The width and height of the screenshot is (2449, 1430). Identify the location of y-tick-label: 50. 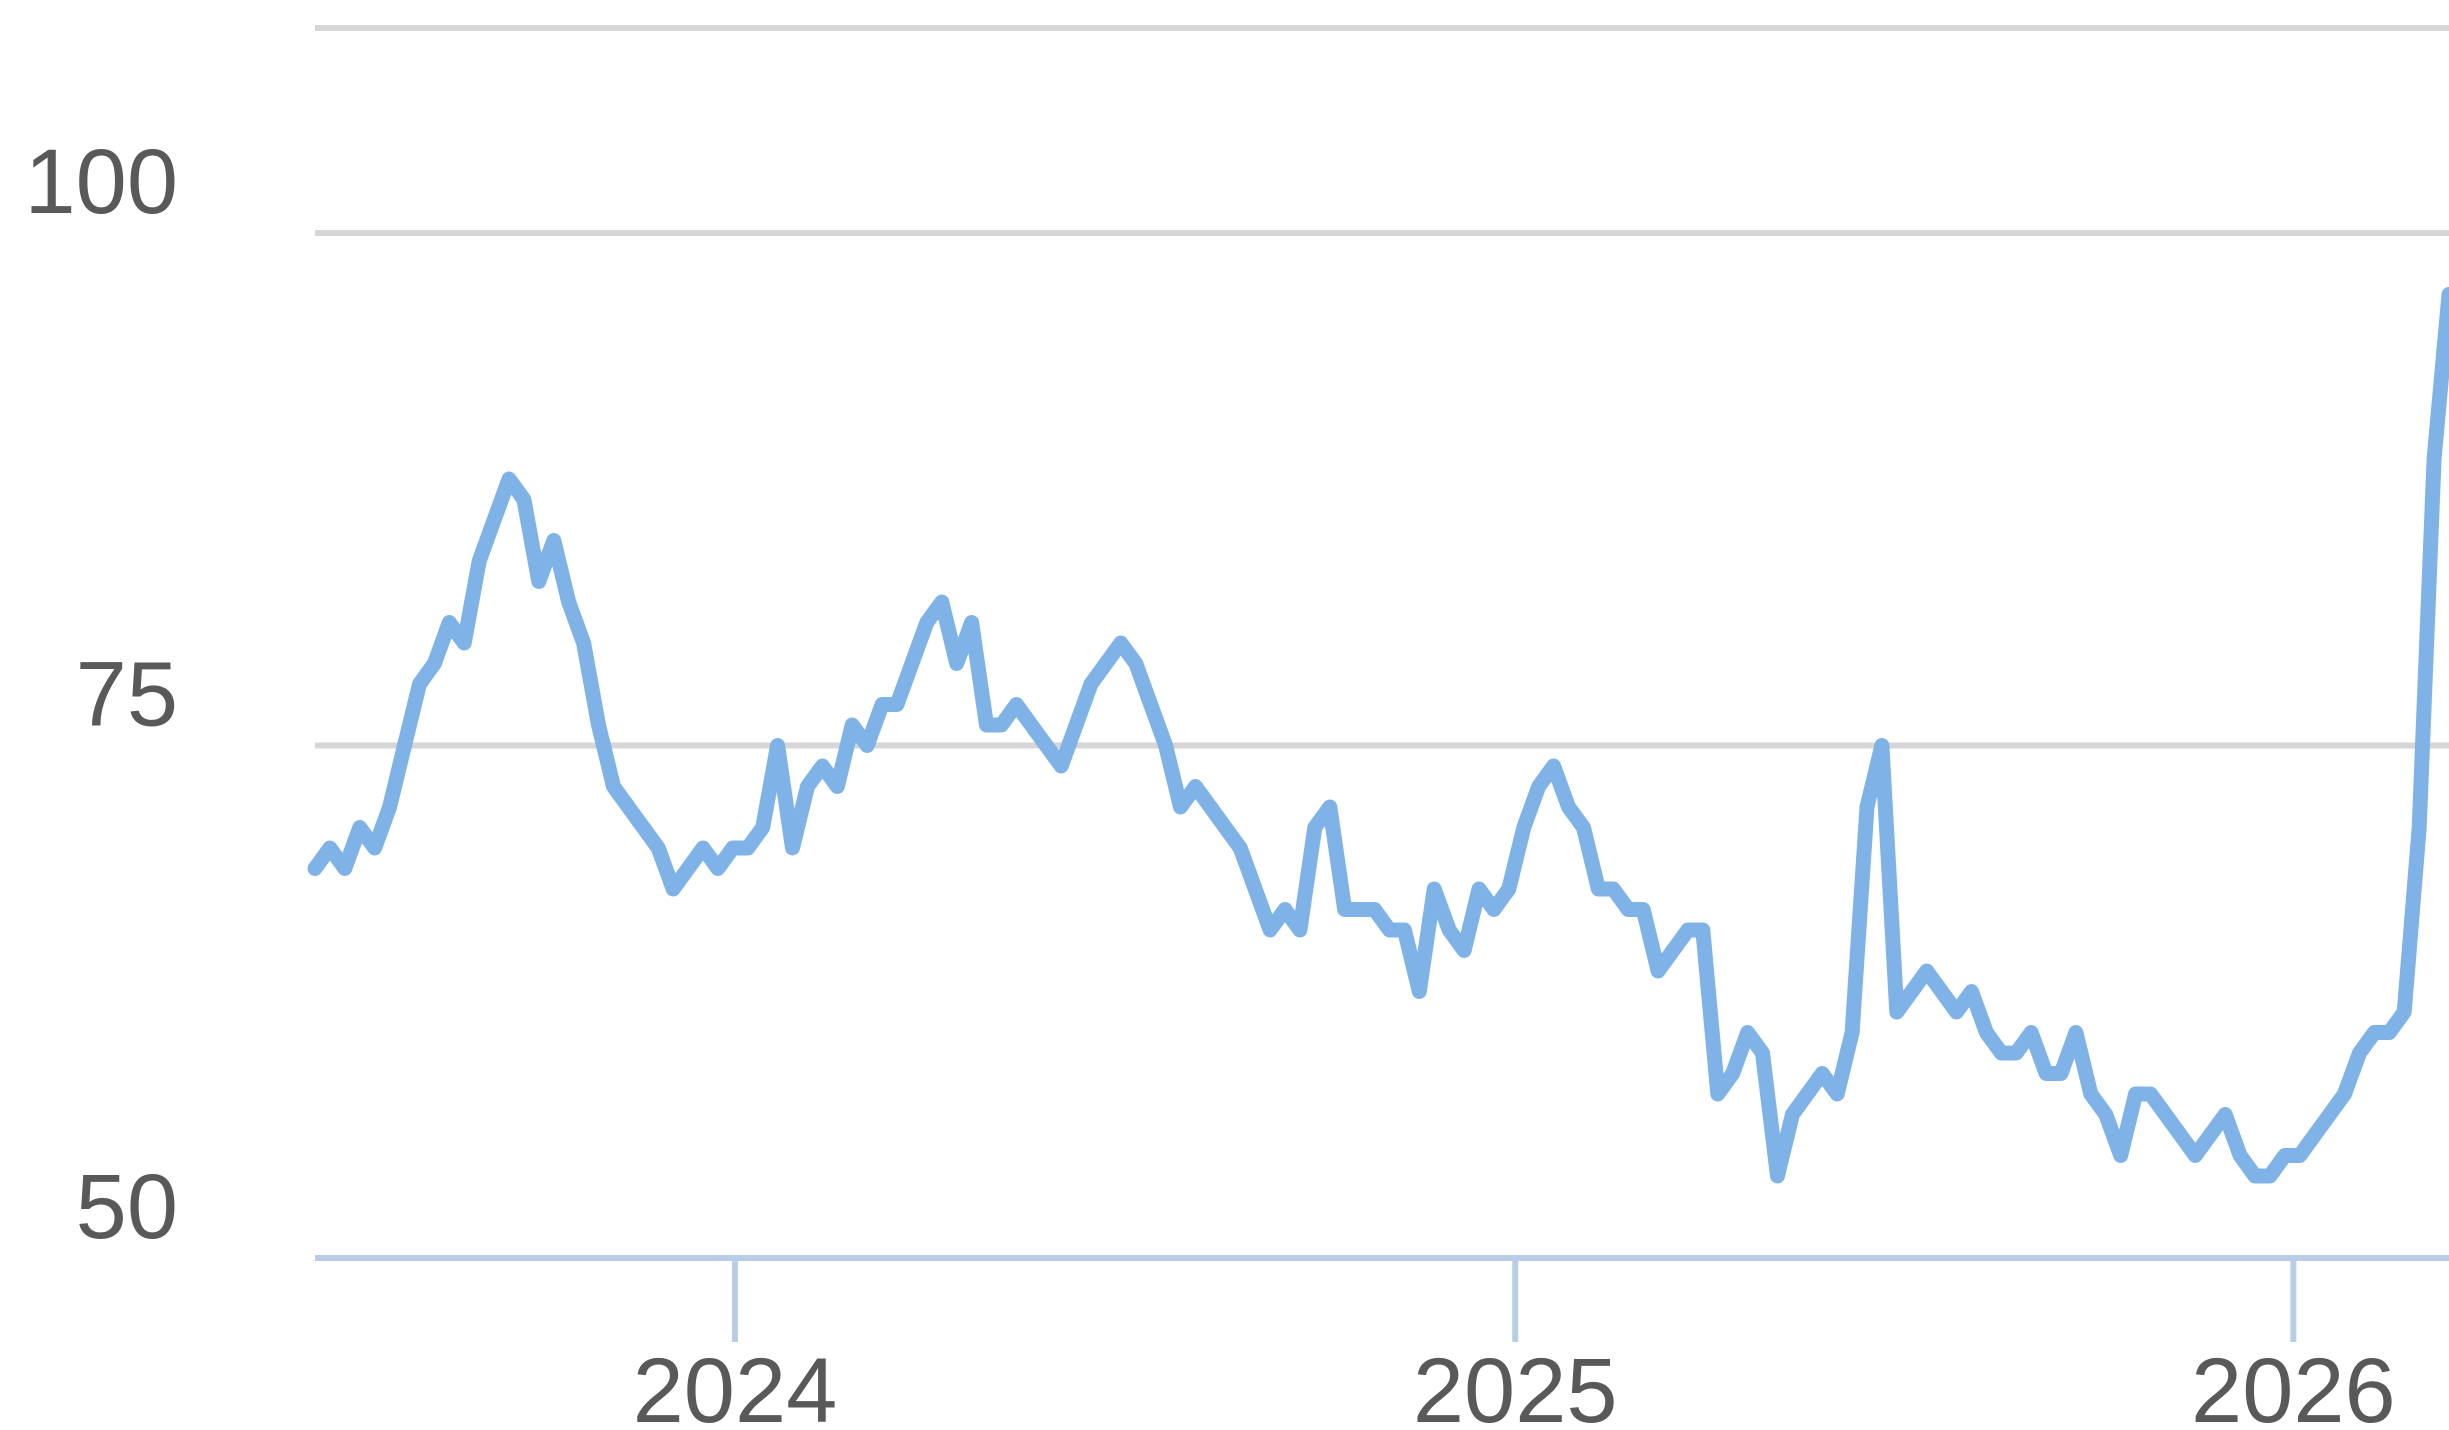
(127, 1207).